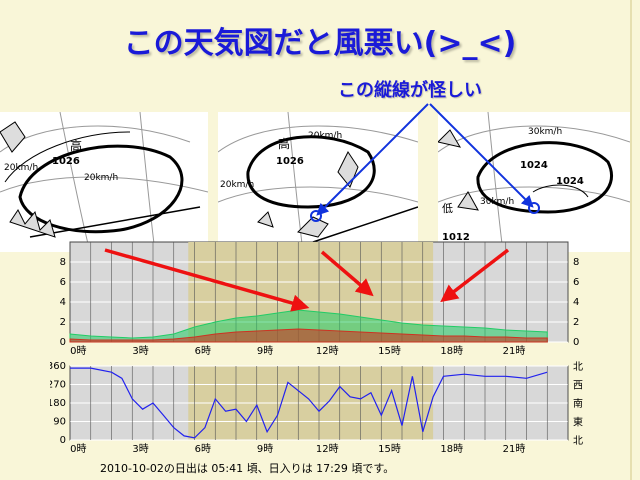  Describe the element at coordinates (78, 351) in the screenshot. I see `speed-xtick: 0時` at that location.